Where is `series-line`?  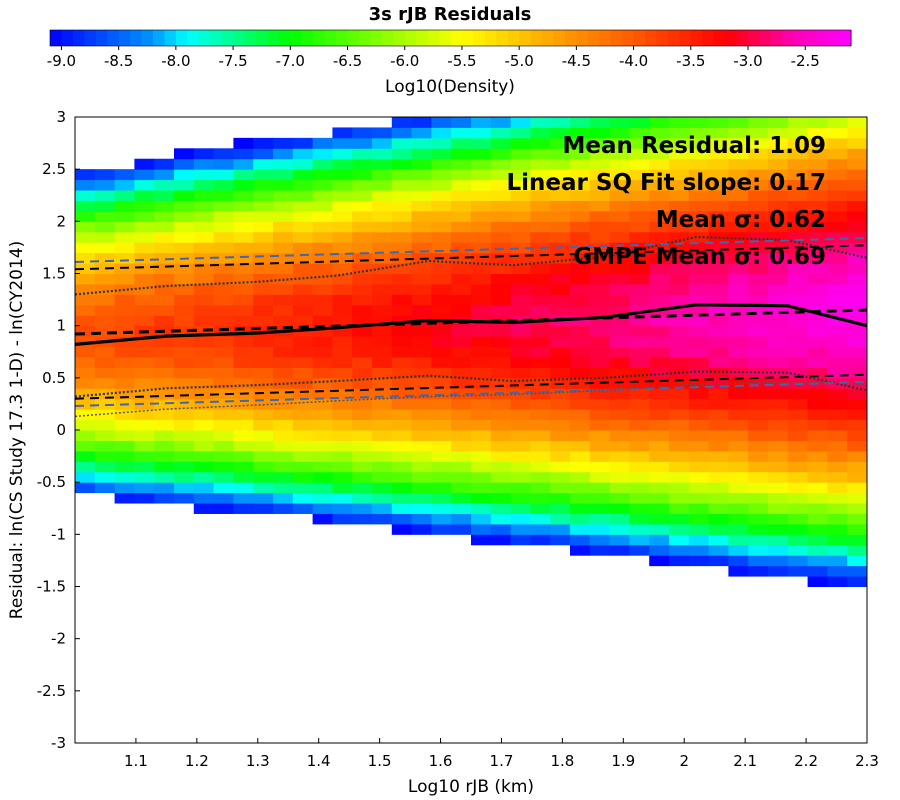
series-line is located at coordinates (471, 257).